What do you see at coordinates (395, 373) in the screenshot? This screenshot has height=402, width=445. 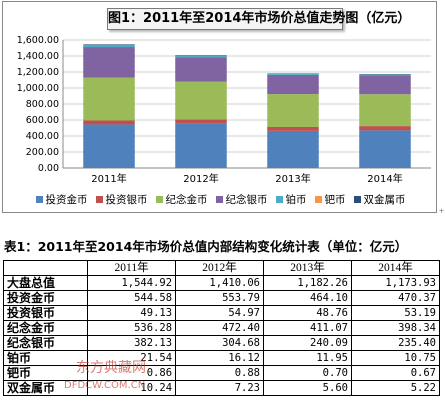 I see `table-cell: 0.67` at bounding box center [395, 373].